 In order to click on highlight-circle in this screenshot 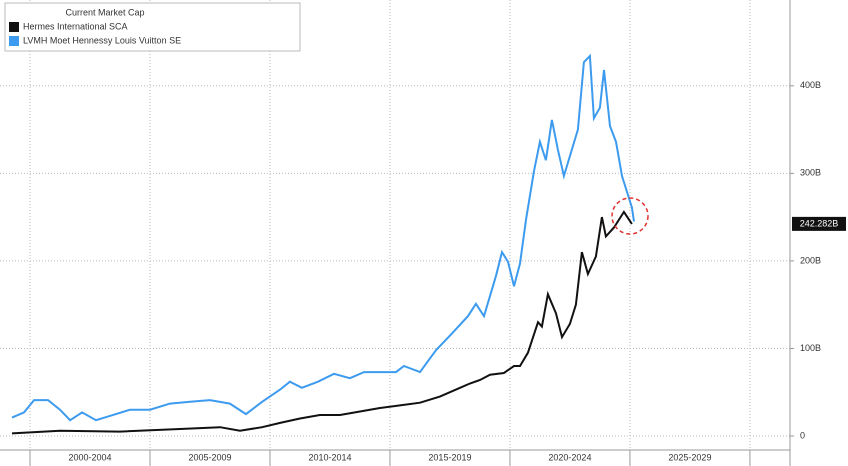, I will do `click(630, 216)`.